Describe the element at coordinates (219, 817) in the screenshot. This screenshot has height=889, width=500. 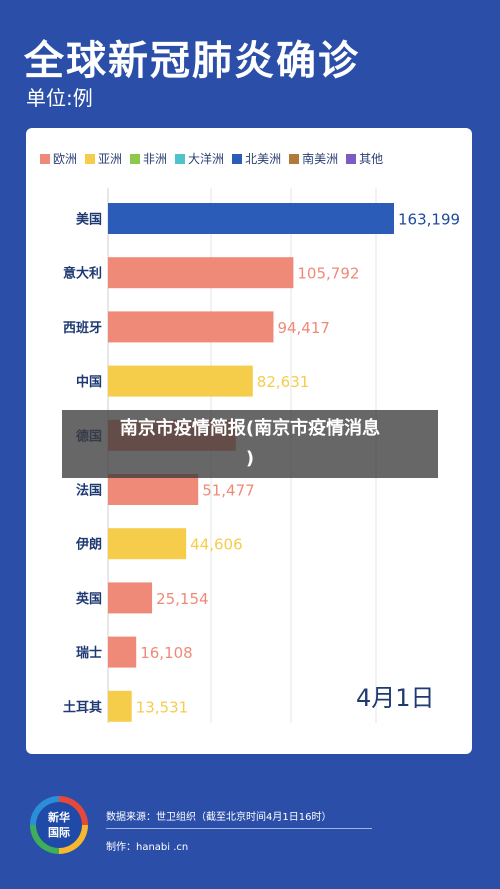
I see `data-source: 数据来源：世卫组织（截至北京时间4月1日16时）` at that location.